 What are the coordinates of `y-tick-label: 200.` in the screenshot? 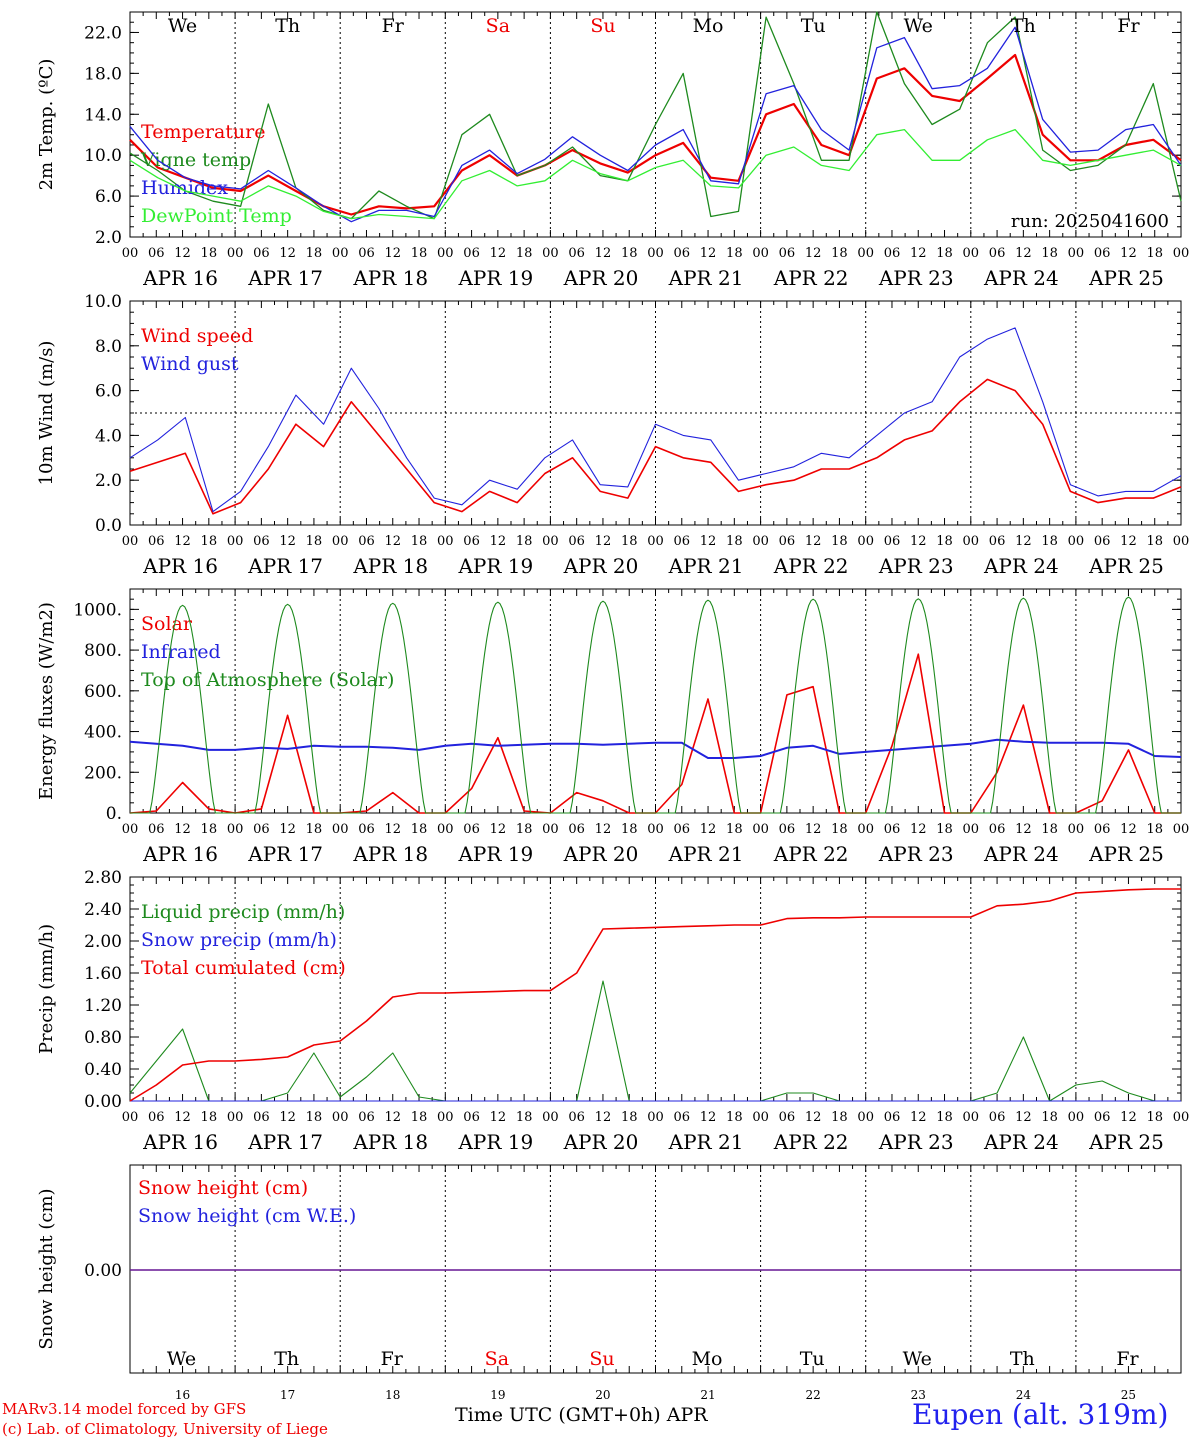 It's located at (103, 773).